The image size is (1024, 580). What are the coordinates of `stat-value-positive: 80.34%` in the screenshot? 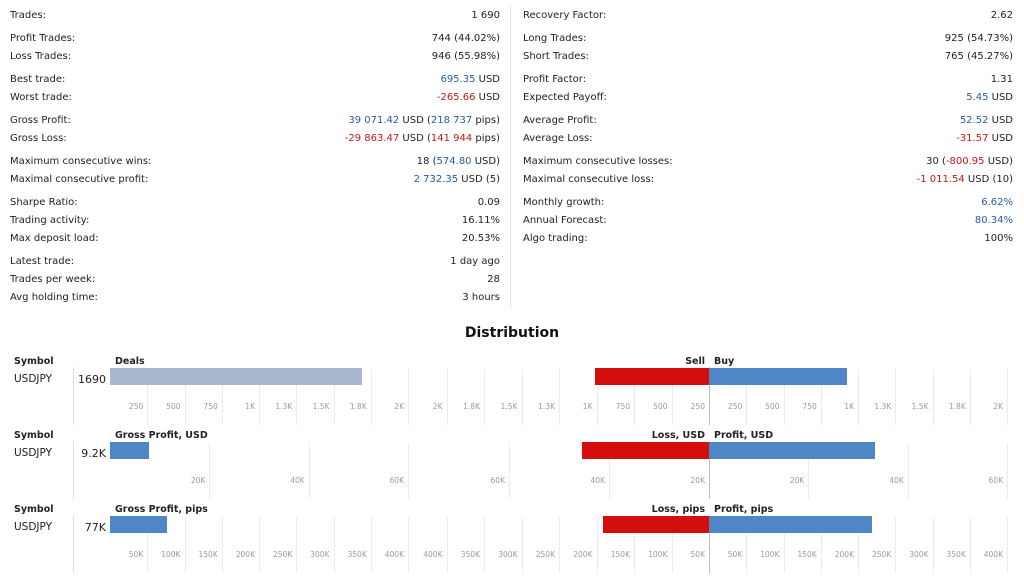 It's located at (993, 220).